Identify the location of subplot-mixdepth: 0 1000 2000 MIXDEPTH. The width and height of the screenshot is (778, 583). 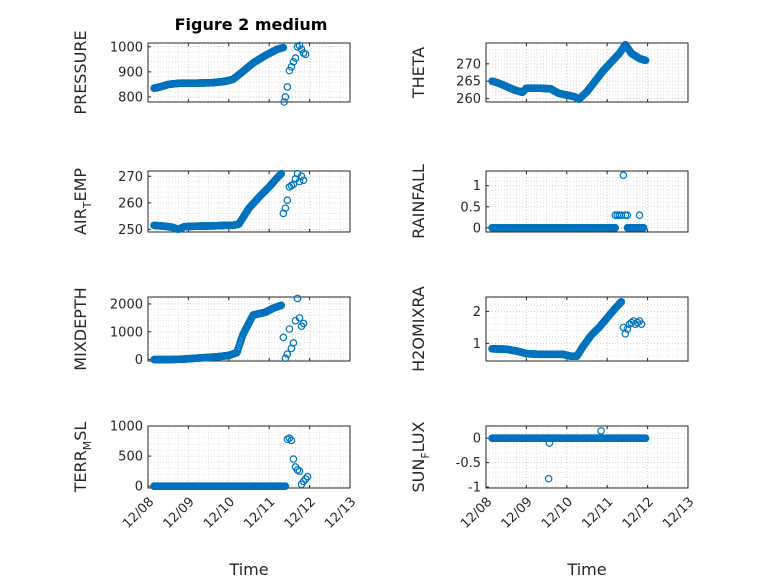
(211, 329).